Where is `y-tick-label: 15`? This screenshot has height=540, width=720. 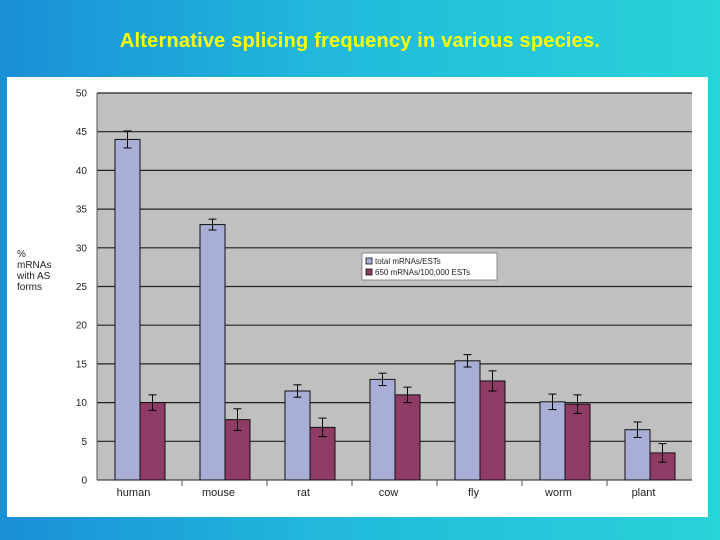 y-tick-label: 15 is located at coordinates (82, 364).